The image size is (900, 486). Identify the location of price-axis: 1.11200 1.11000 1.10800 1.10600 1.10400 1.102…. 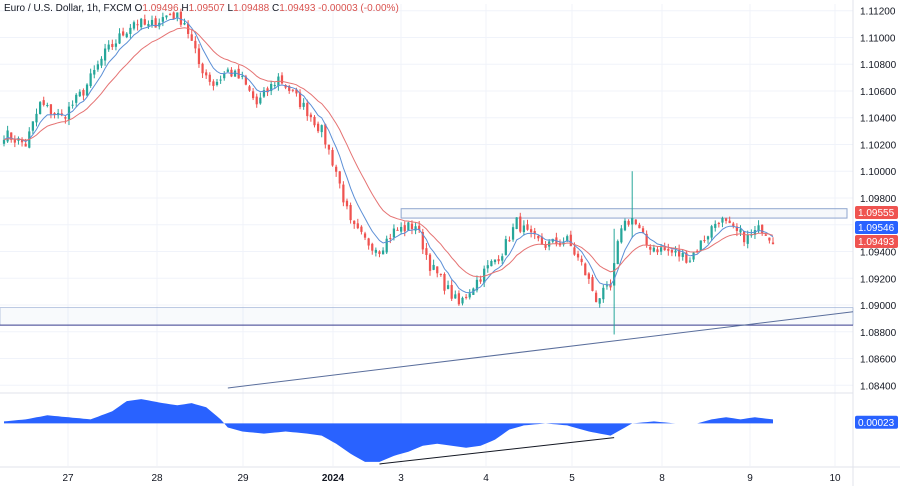
(878, 200).